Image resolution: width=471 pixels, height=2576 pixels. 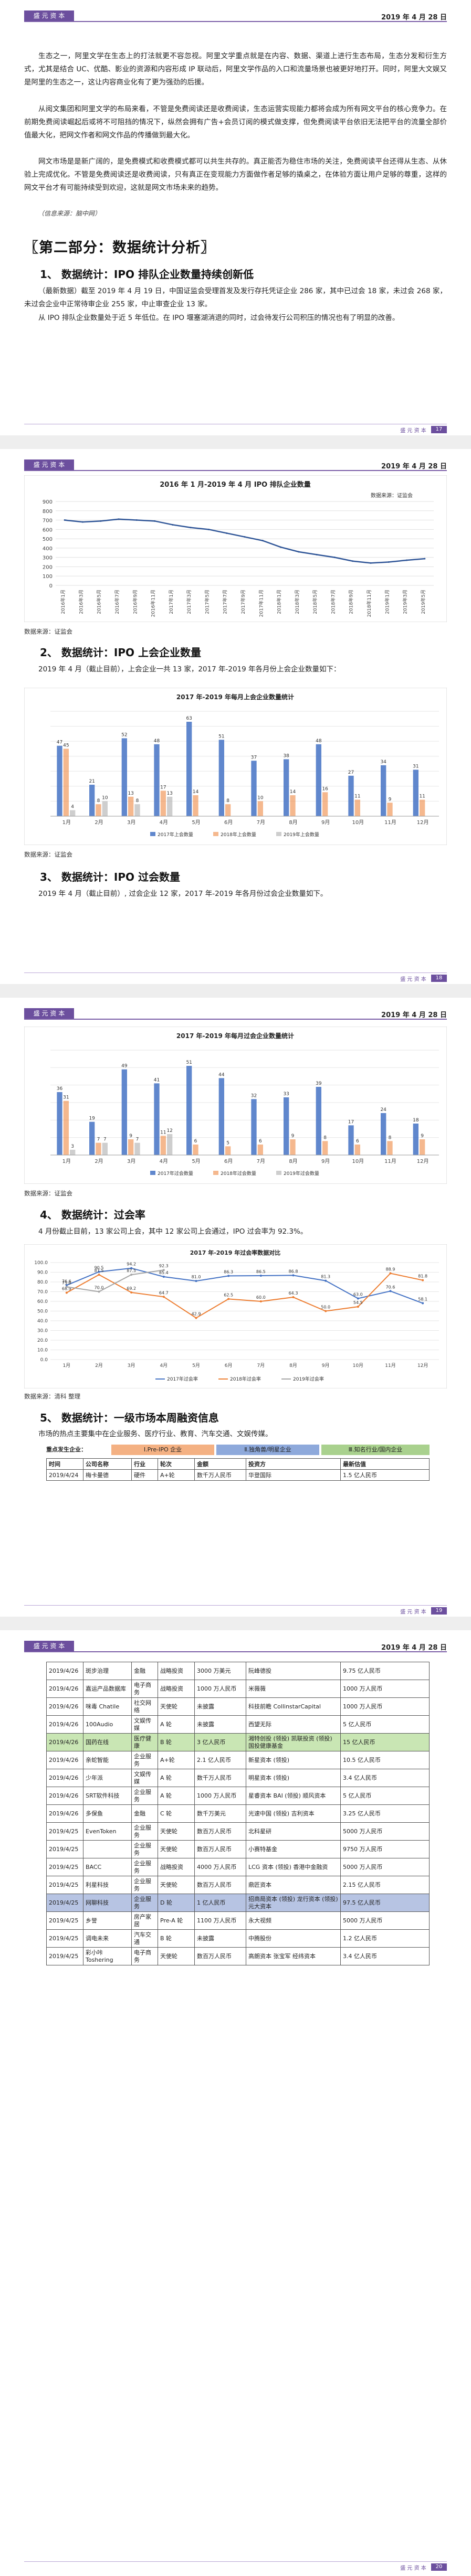 I want to click on cell: 企业服务, so click(x=144, y=1831).